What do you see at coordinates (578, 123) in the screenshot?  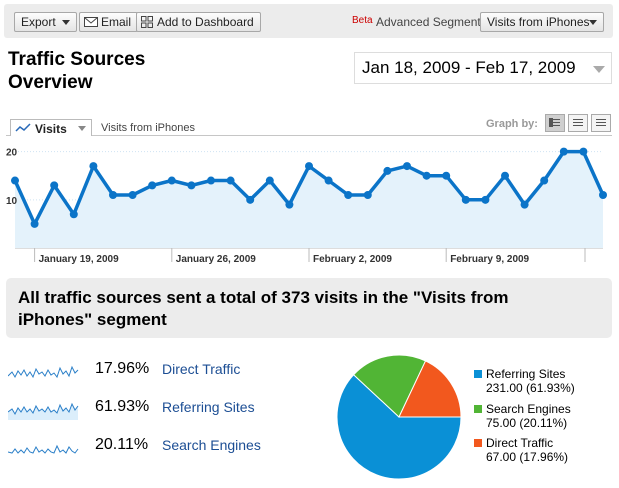 I see `graph-by-week-button` at bounding box center [578, 123].